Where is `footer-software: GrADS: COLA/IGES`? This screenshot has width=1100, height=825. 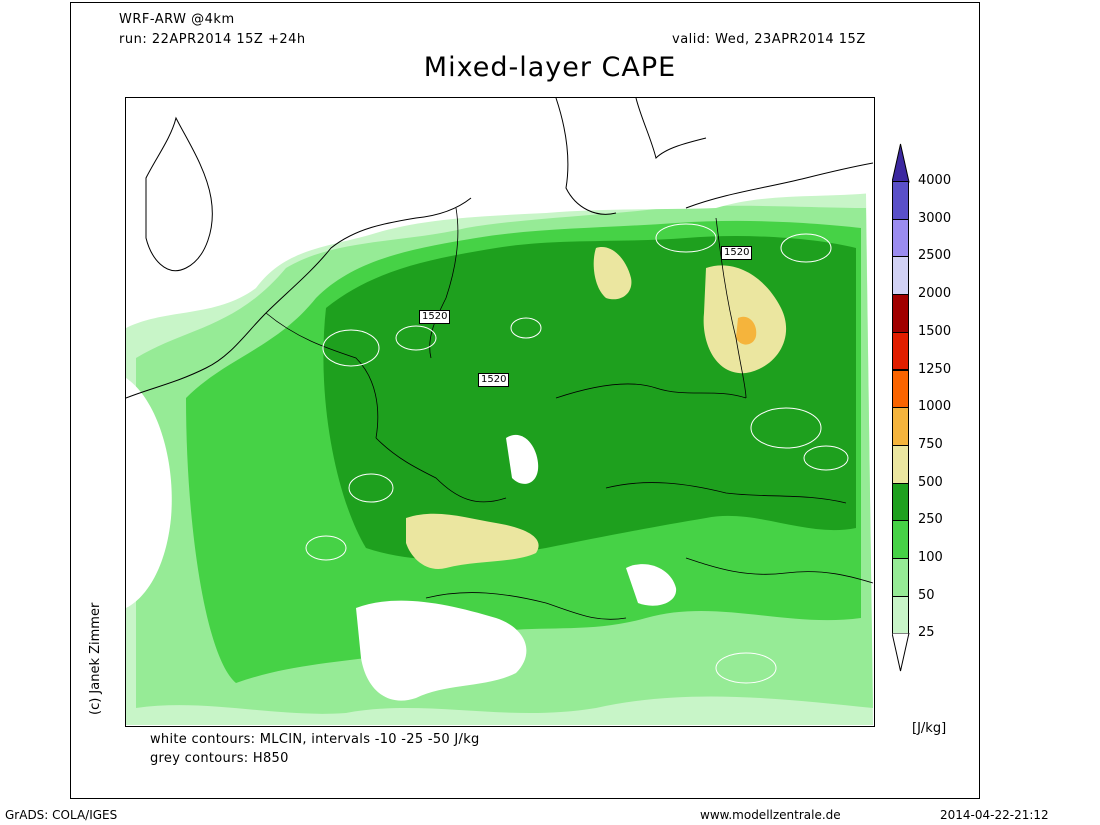 footer-software: GrADS: COLA/IGES is located at coordinates (61, 815).